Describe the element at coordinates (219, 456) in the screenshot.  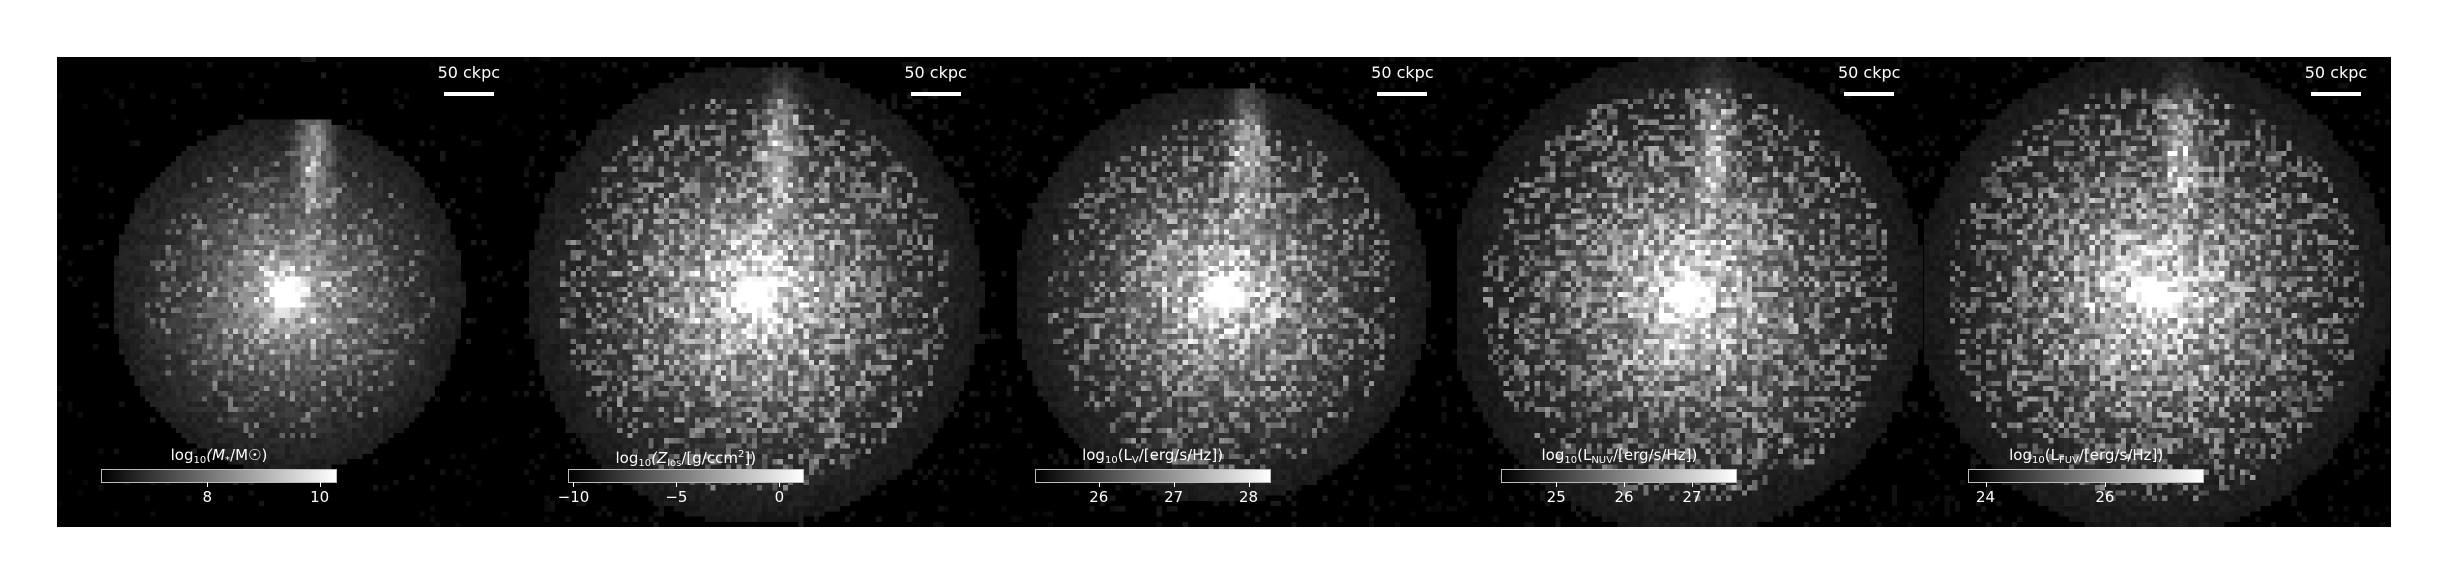
I see `colorbar-label: log10(M*/M☉)` at that location.